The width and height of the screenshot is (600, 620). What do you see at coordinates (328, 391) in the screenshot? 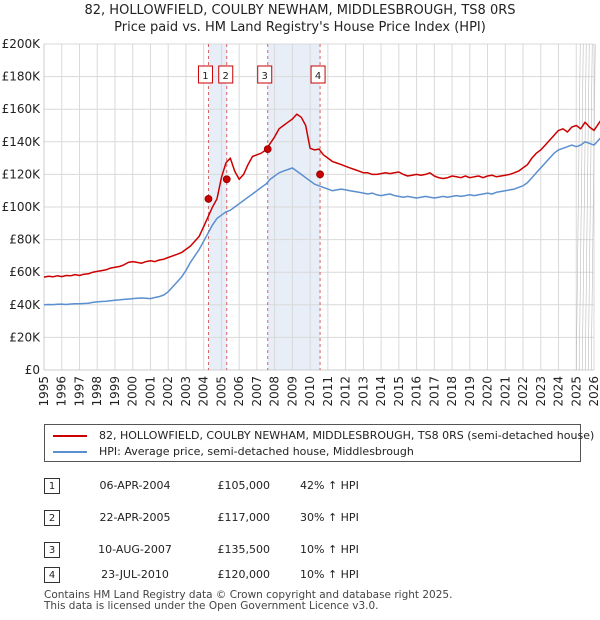
I see `x-tick-label: 2011` at bounding box center [328, 391].